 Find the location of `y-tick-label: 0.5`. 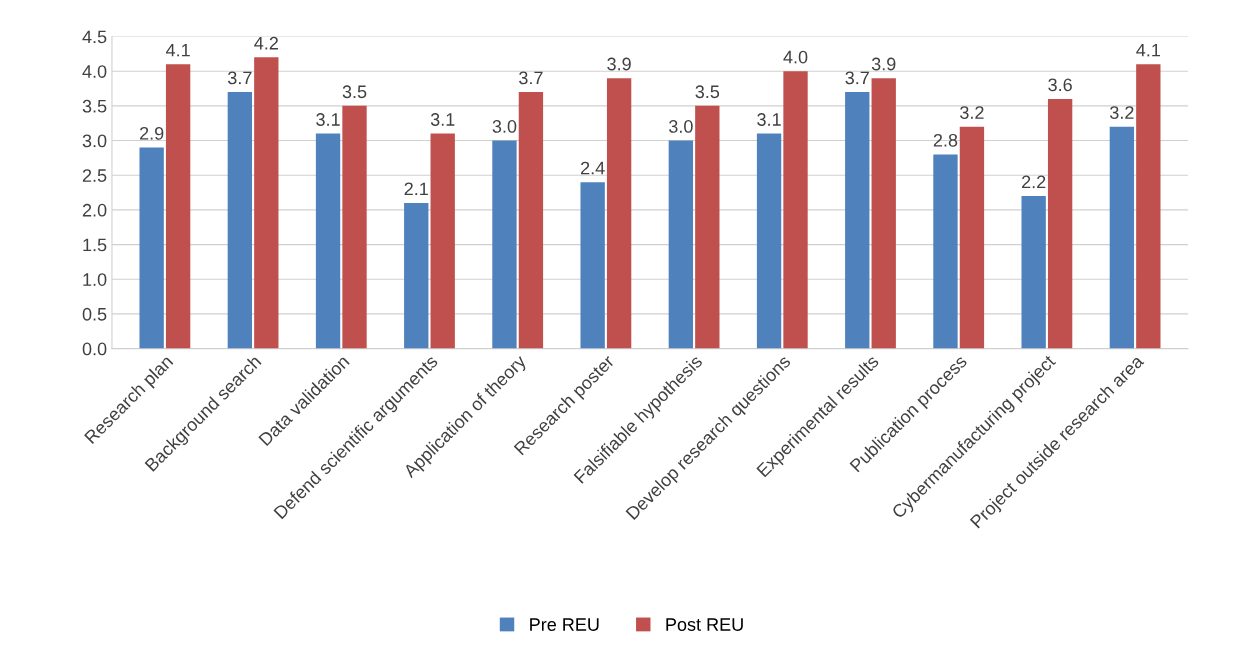

y-tick-label: 0.5 is located at coordinates (94, 314).